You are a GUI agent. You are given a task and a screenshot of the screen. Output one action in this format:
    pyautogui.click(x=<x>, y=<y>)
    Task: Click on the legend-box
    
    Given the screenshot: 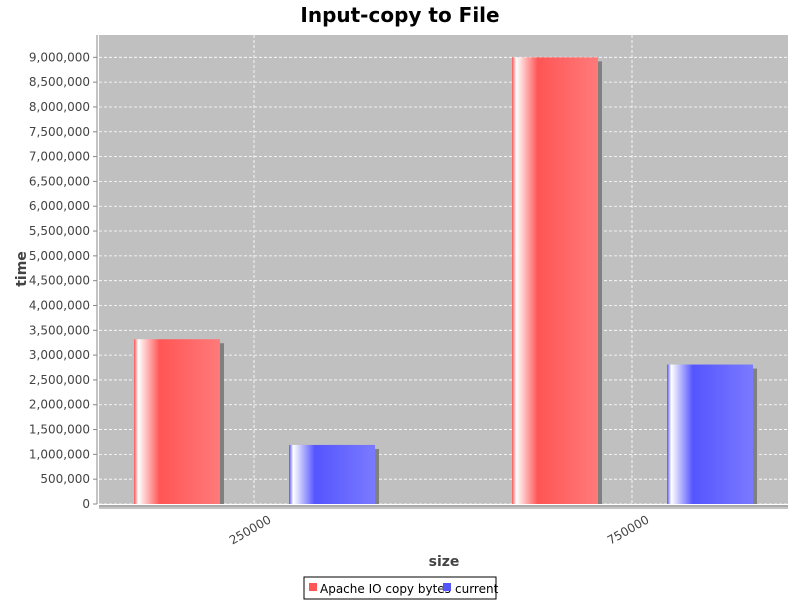 What is the action you would take?
    pyautogui.click(x=400, y=588)
    